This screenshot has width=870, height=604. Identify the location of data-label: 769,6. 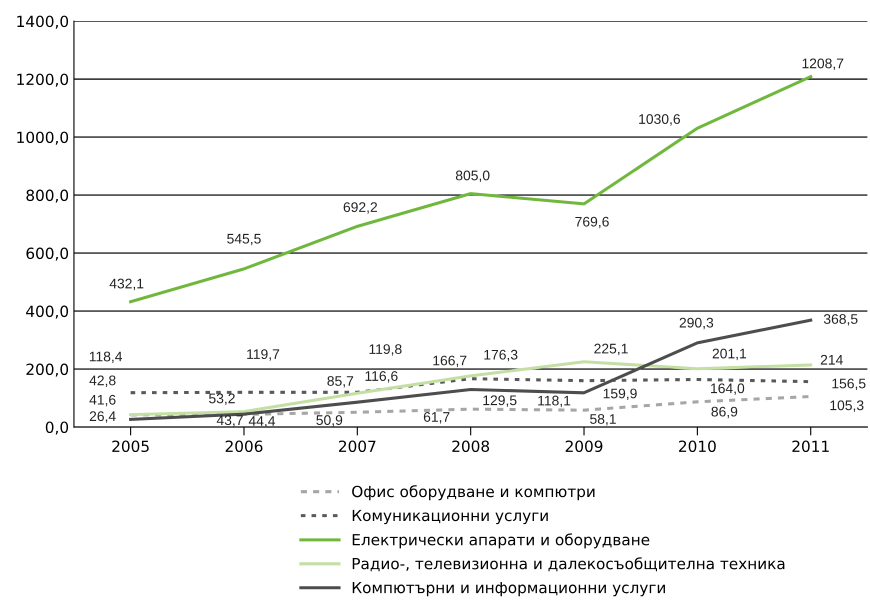
(592, 222).